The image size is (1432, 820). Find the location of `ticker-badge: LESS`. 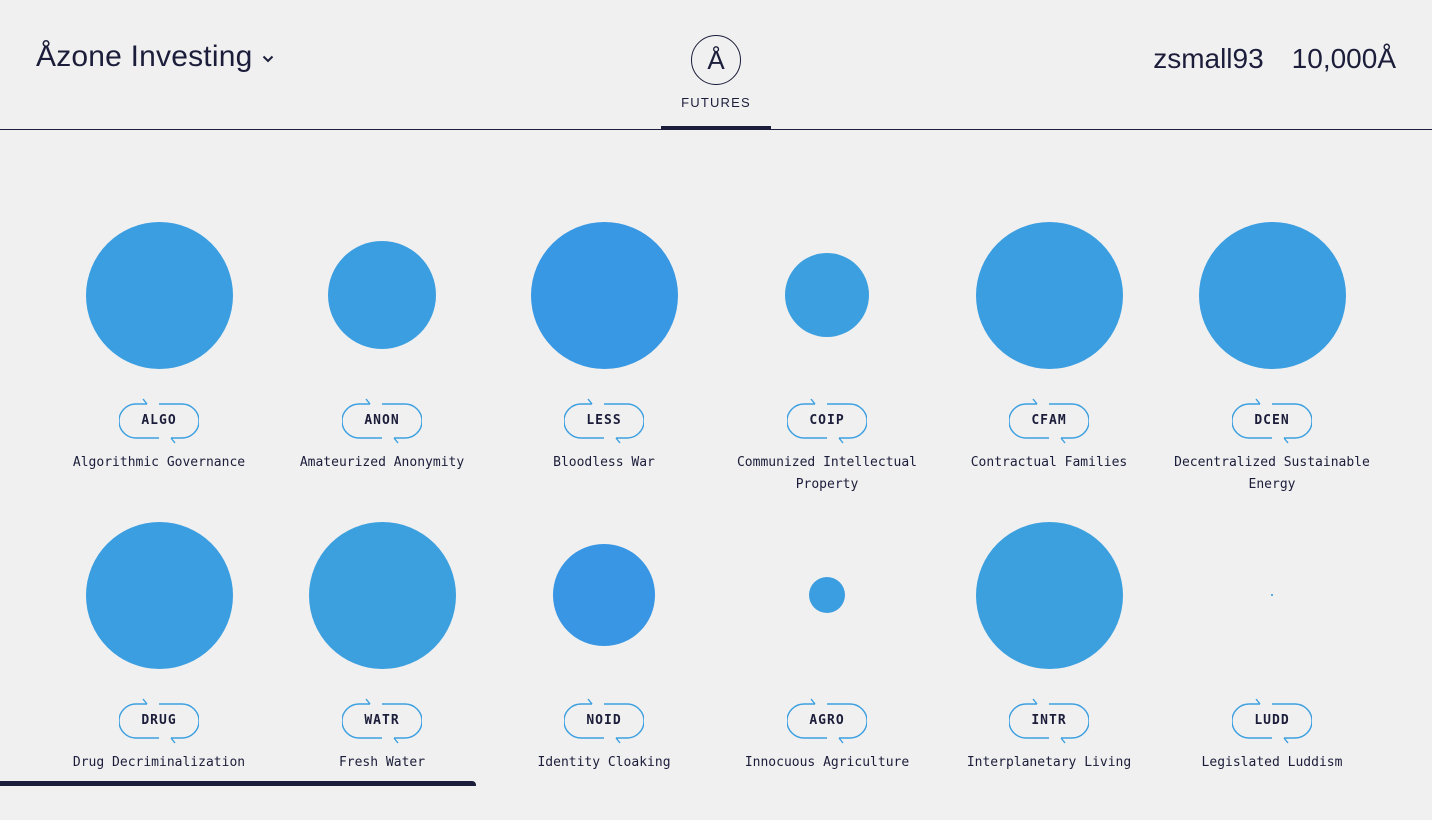

ticker-badge: LESS is located at coordinates (604, 421).